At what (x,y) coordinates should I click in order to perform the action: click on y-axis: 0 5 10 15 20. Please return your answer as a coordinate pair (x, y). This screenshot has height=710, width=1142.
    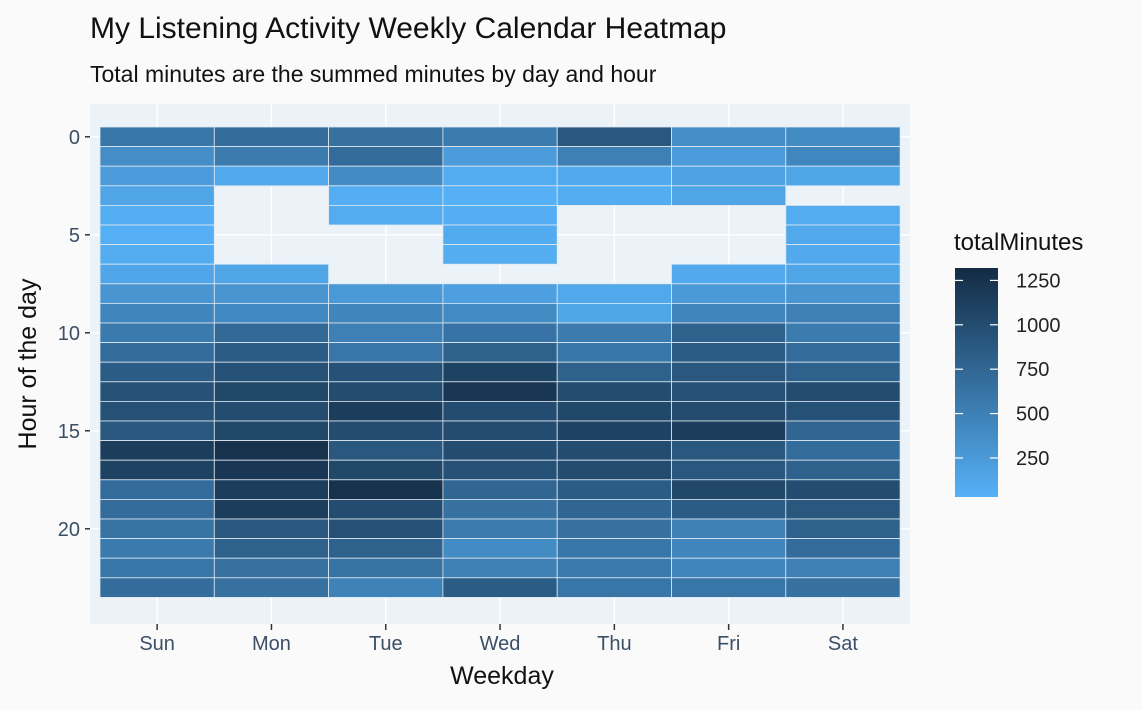
    Looking at the image, I should click on (74, 334).